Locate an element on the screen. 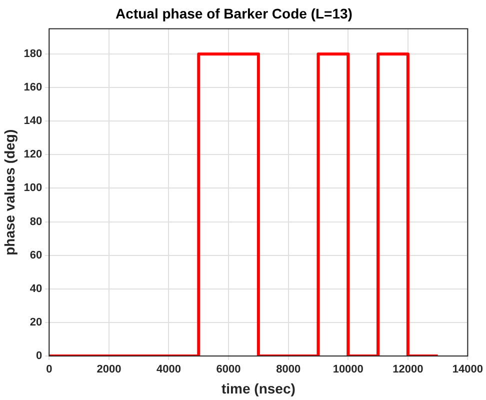 This screenshot has width=486, height=400. y-tick-label: 140 is located at coordinates (33, 121).